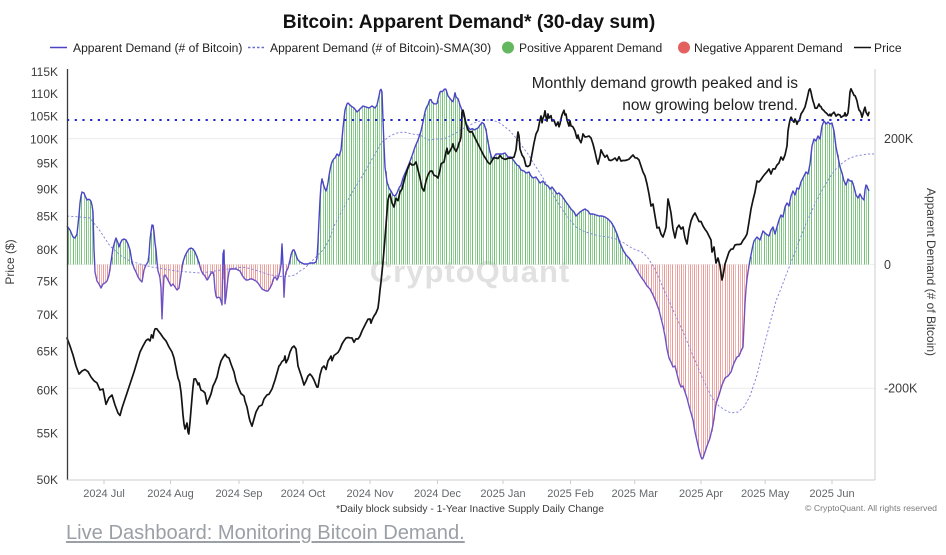 The height and width of the screenshot is (555, 946). What do you see at coordinates (887, 265) in the screenshot?
I see `svg-text: 0` at bounding box center [887, 265].